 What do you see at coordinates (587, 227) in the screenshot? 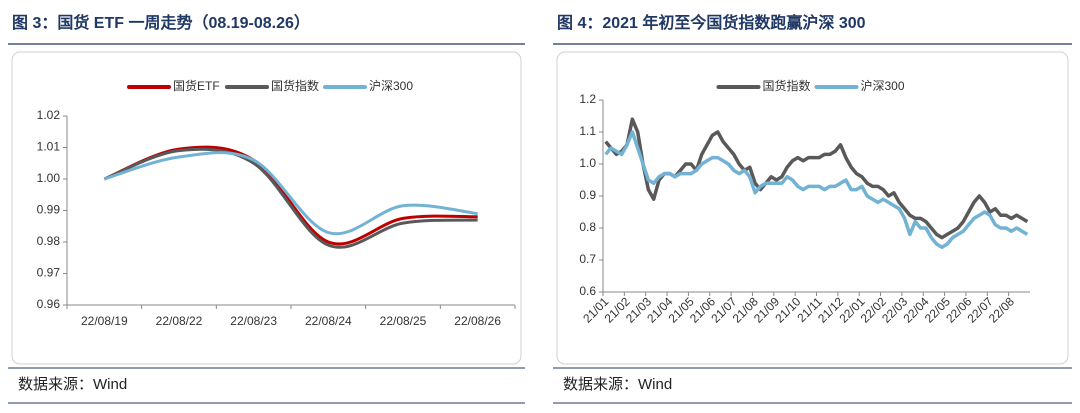
I see `y-tick-label: 0.8` at bounding box center [587, 227].